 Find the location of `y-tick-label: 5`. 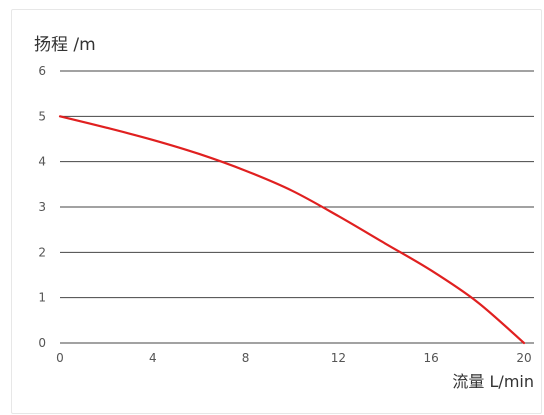

y-tick-label: 5 is located at coordinates (42, 116).